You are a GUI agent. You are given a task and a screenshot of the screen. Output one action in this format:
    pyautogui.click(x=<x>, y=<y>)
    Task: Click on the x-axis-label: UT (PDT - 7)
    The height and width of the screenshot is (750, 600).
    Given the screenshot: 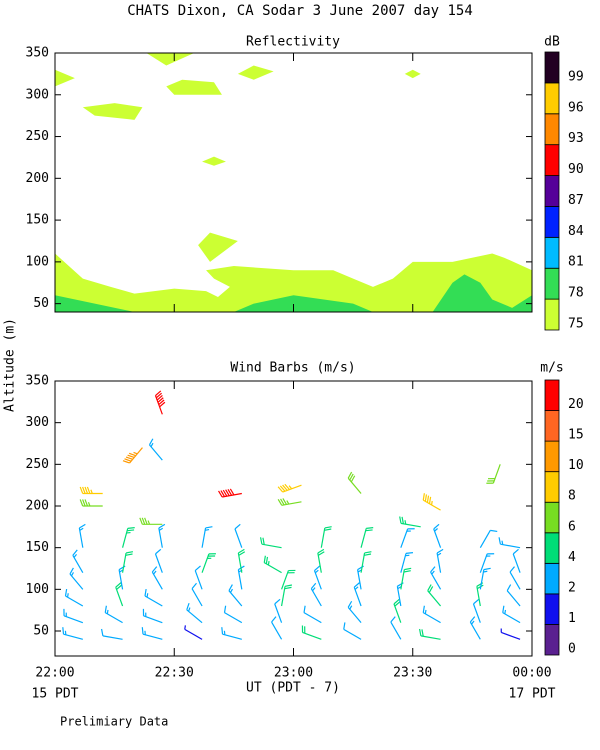 What is the action you would take?
    pyautogui.click(x=293, y=688)
    